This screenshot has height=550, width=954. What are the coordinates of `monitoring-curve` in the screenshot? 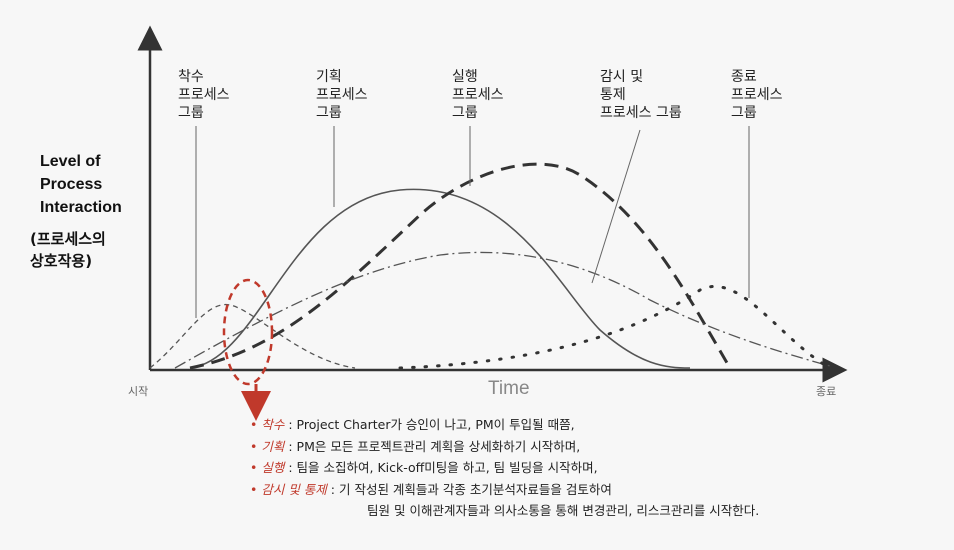 It's located at (502, 310).